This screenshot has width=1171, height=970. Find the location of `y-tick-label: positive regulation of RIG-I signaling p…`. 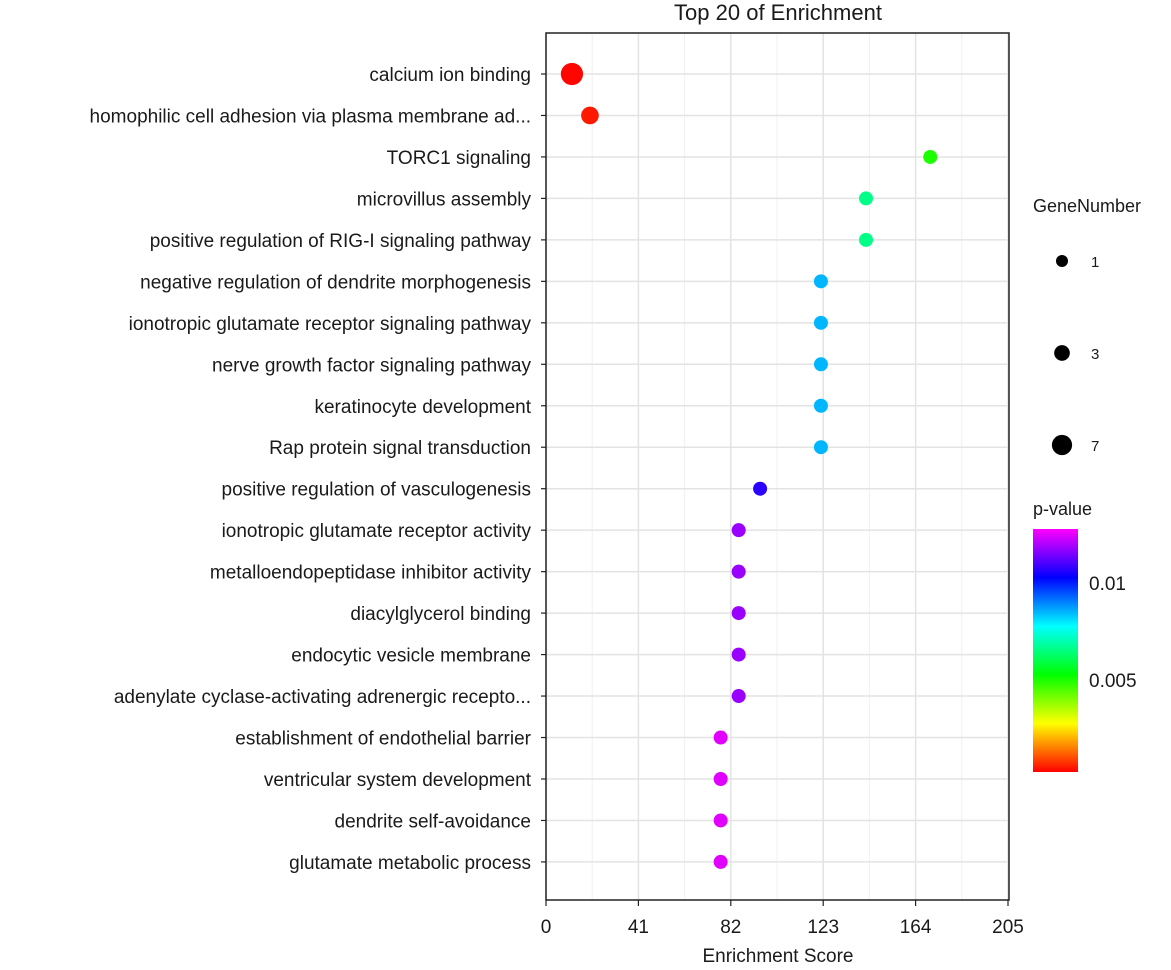

y-tick-label: positive regulation of RIG-I signaling p… is located at coordinates (341, 241).